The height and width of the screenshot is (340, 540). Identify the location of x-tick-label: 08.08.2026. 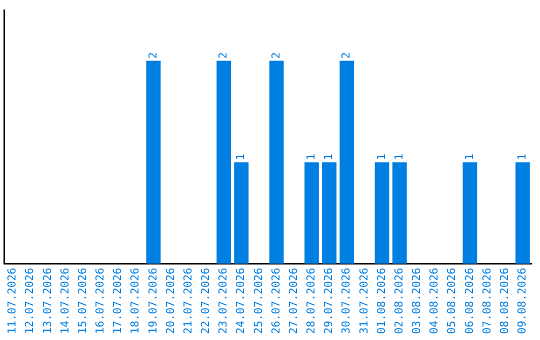
(504, 301).